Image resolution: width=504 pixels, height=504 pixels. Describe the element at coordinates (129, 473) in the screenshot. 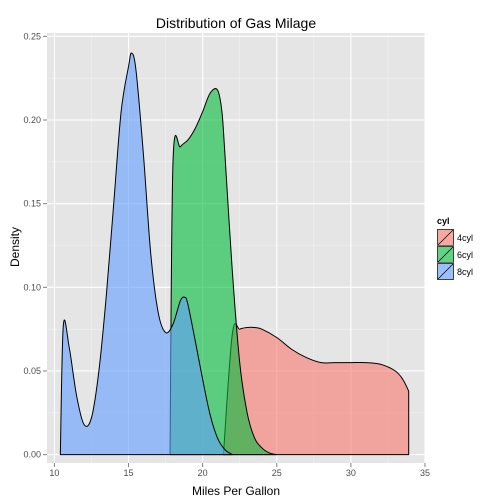

I see `x-tick-label: 15` at that location.